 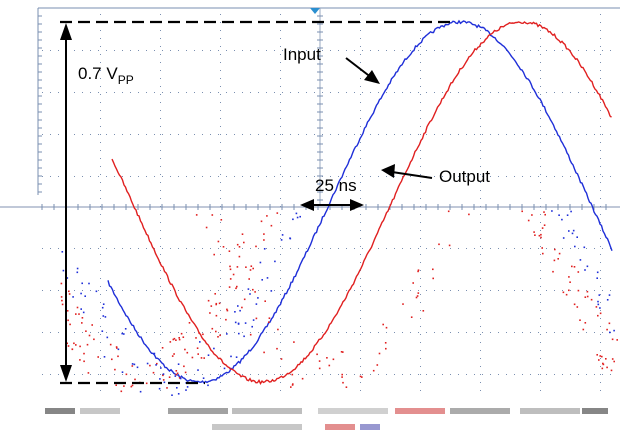 I want to click on status-glyph, so click(x=60, y=411).